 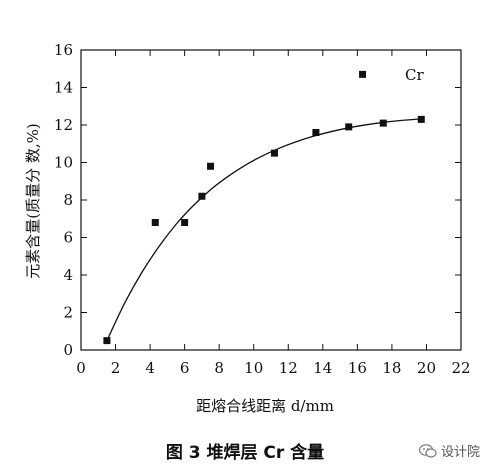 What do you see at coordinates (265, 406) in the screenshot?
I see `x-axis-label: 距熔合线距离 d/mm` at bounding box center [265, 406].